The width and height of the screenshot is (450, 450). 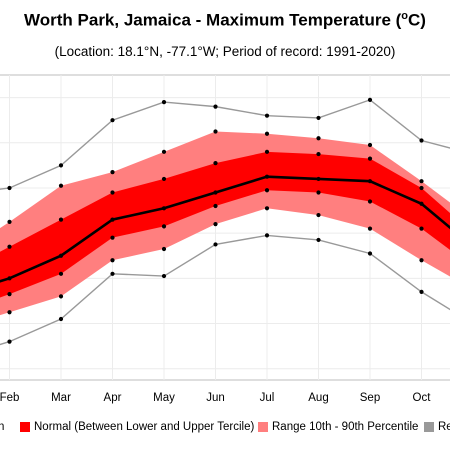 What do you see at coordinates (215, 398) in the screenshot?
I see `x-tick-label: Jun` at bounding box center [215, 398].